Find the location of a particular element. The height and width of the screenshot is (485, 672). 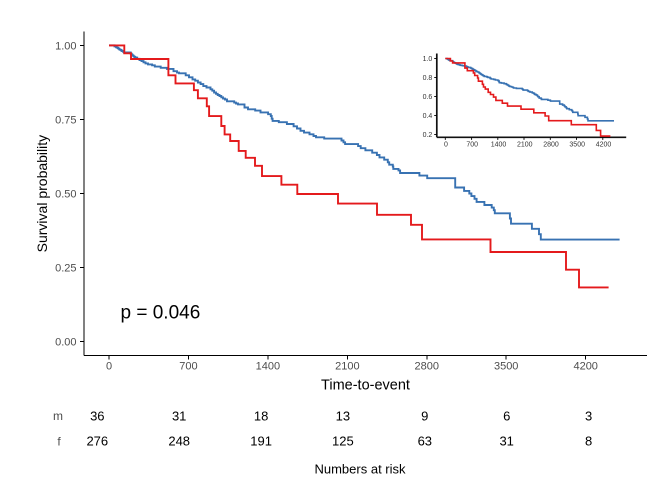

svg-text: 9 is located at coordinates (424, 416).